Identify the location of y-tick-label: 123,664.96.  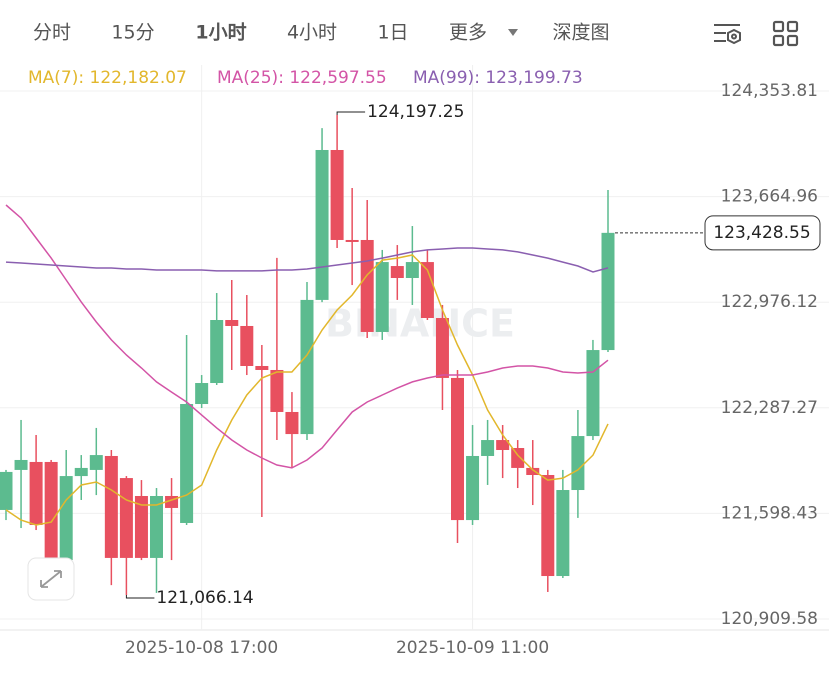
(769, 197).